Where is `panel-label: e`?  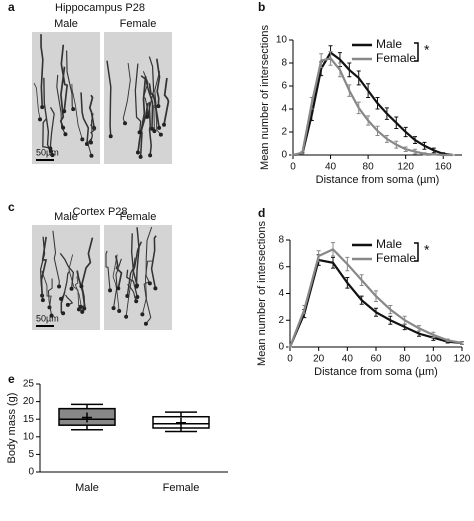
panel-label: e is located at coordinates (11, 379).